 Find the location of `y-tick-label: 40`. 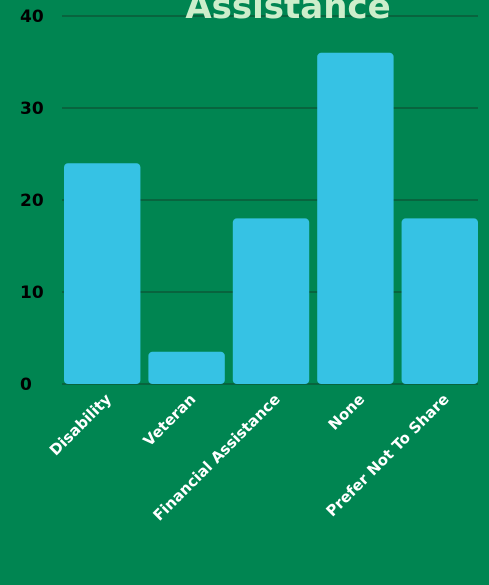

y-tick-label: 40 is located at coordinates (32, 17).